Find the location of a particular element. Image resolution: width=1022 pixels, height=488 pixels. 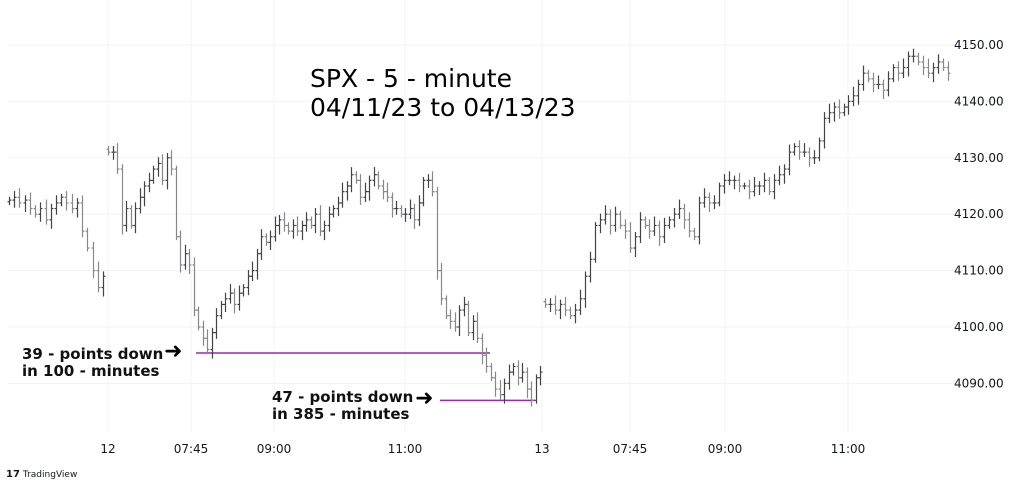

annotation-1-line1: 39 - points down is located at coordinates (93, 354).